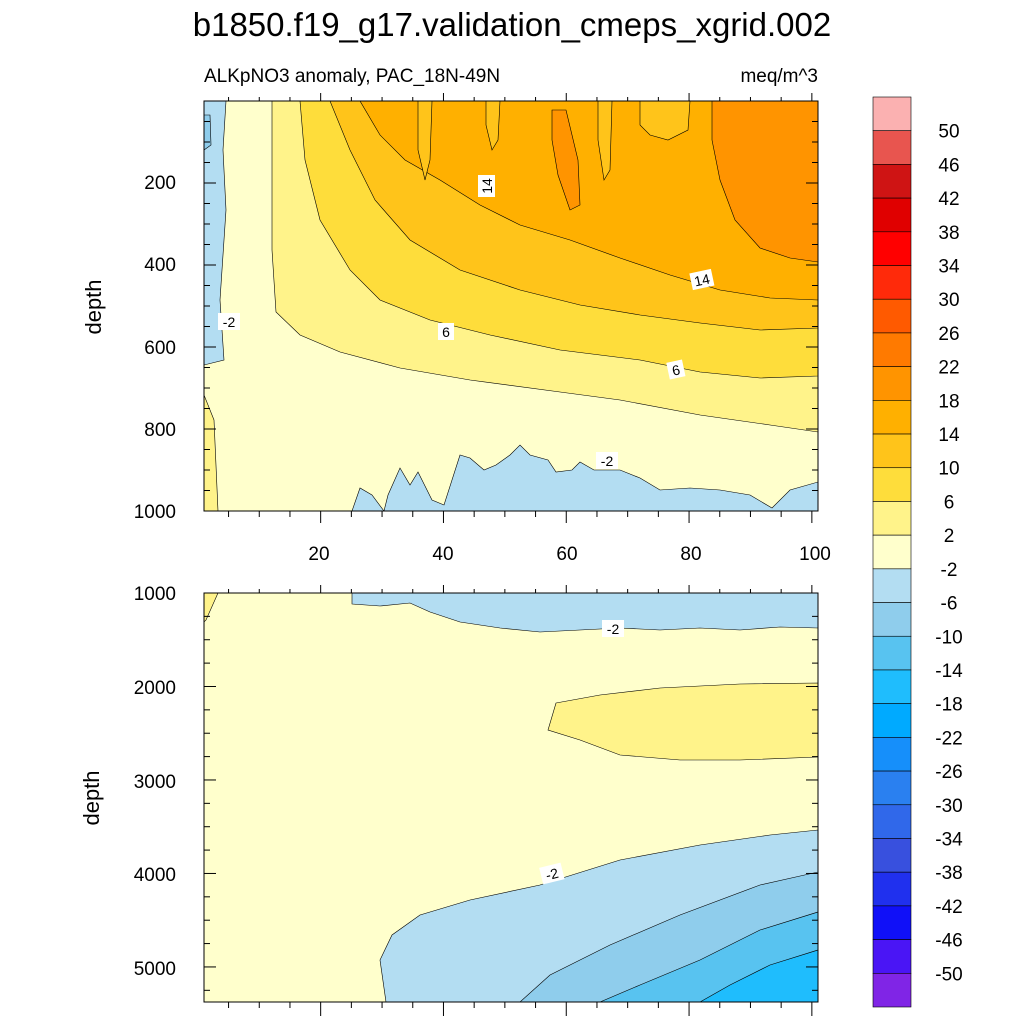 This screenshot has width=1024, height=1029. I want to click on colorbar-label: 22, so click(948, 368).